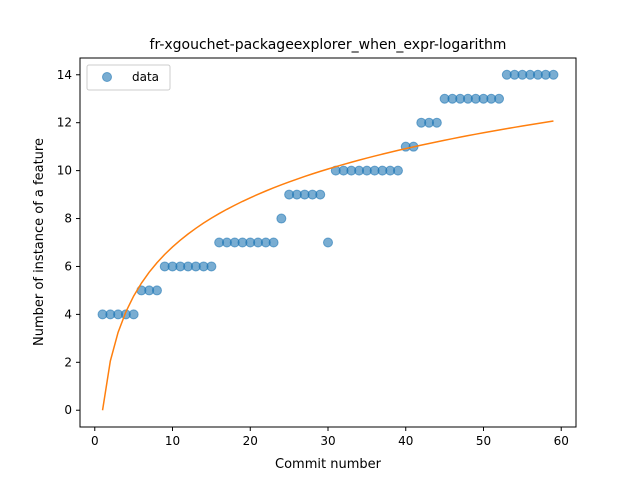  Describe the element at coordinates (64, 75) in the screenshot. I see `y-tick-label: 14` at that location.